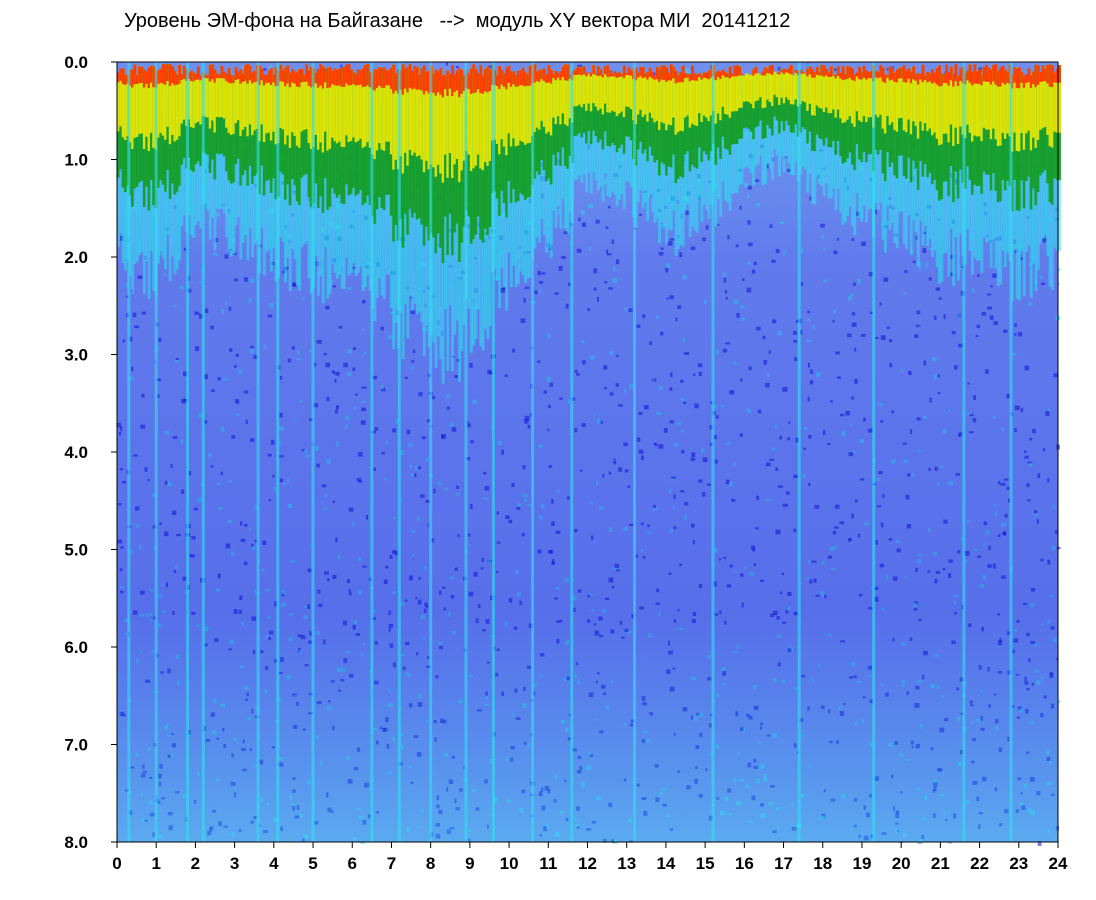 This screenshot has width=1096, height=900. Describe the element at coordinates (509, 863) in the screenshot. I see `x-tick-label: 10` at that location.